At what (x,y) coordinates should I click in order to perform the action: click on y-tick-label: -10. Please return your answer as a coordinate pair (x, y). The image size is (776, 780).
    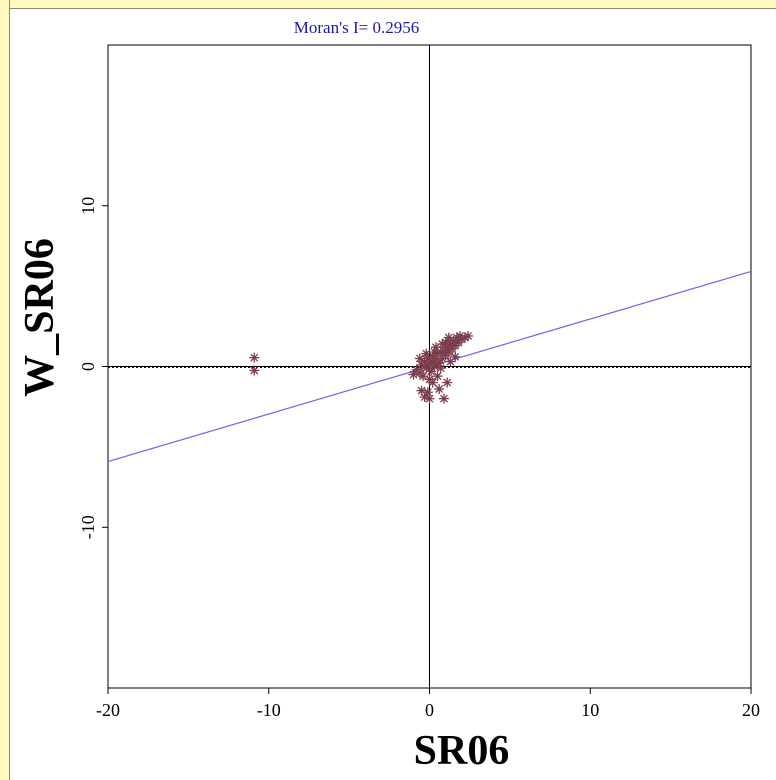
    Looking at the image, I should click on (88, 527).